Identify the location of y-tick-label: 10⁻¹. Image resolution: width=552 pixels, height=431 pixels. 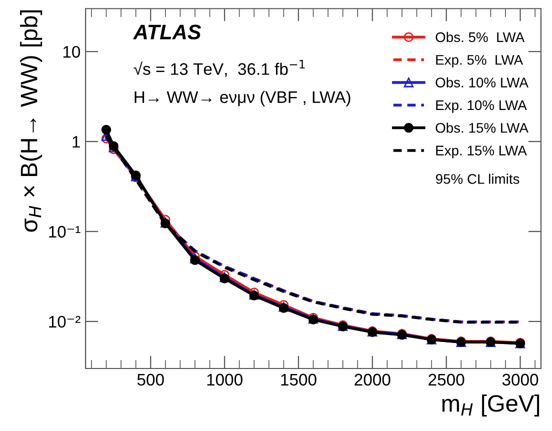
(64, 232).